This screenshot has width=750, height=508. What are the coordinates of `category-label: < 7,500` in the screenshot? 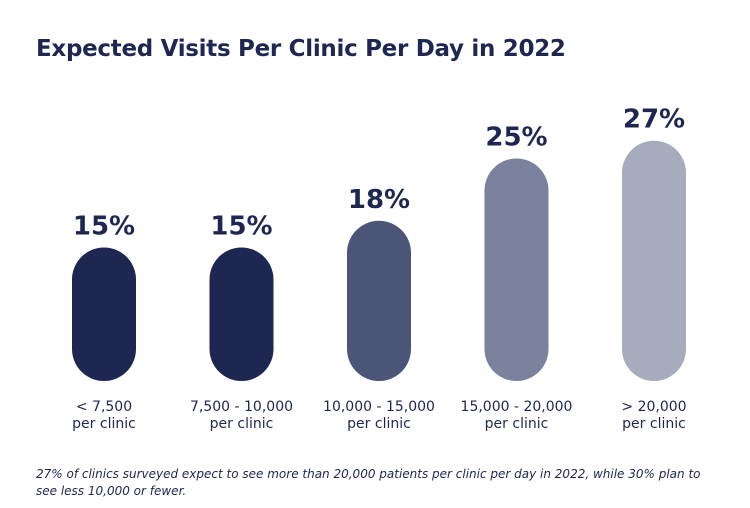 It's located at (104, 407).